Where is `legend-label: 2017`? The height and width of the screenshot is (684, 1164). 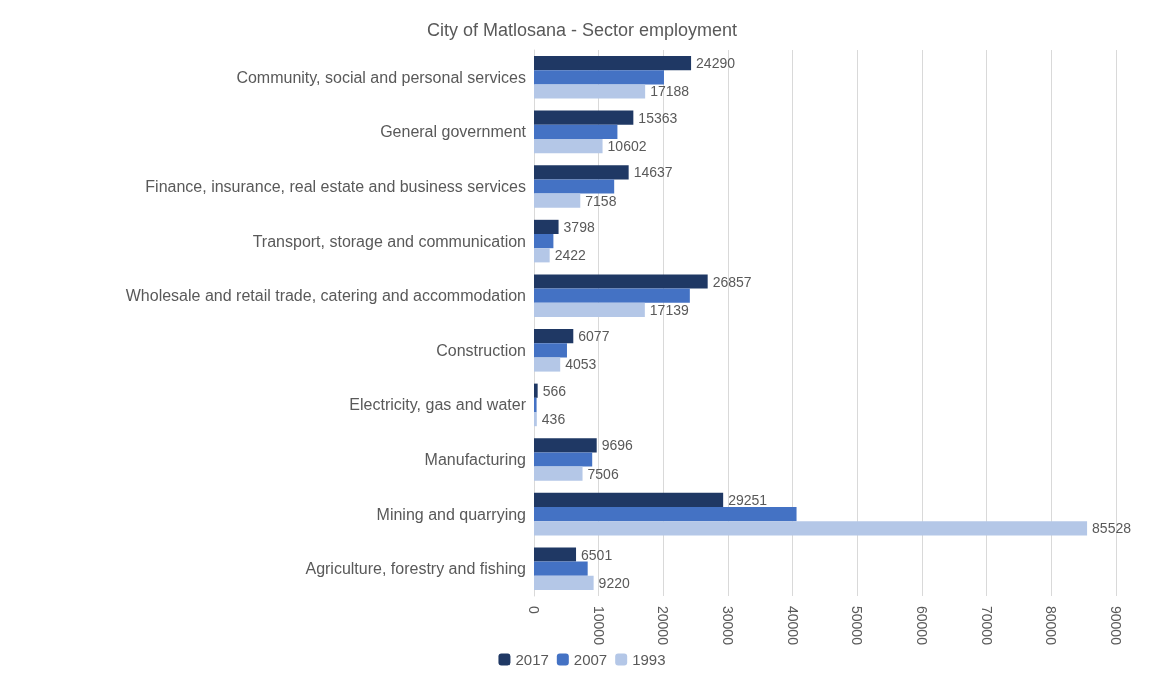
legend-label: 2017 is located at coordinates (532, 659).